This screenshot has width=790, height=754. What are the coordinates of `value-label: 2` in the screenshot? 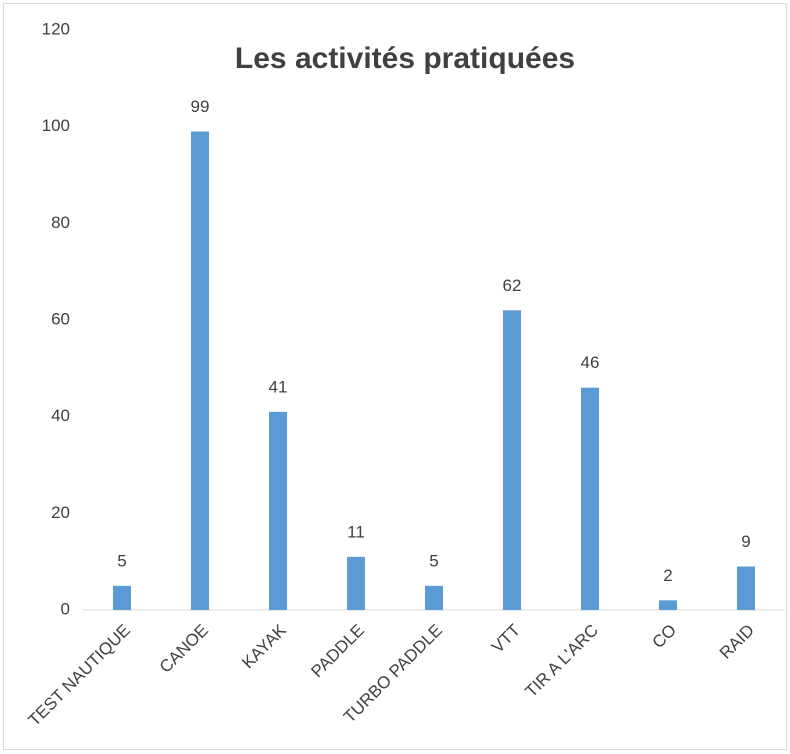 It's located at (667, 575).